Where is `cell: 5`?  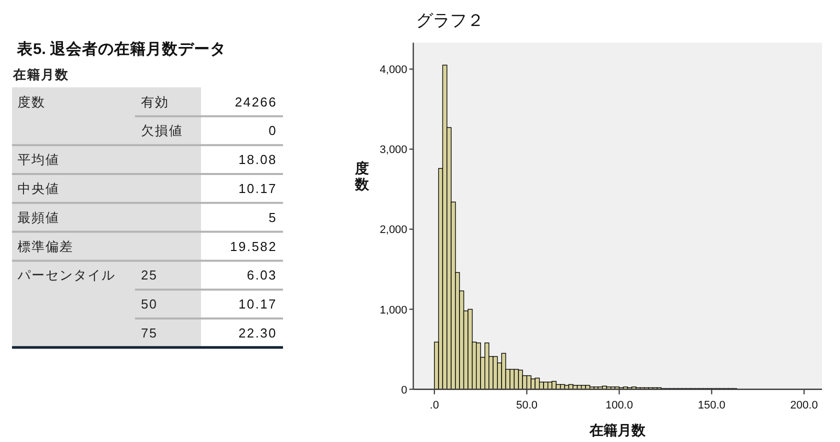 cell: 5 is located at coordinates (272, 217).